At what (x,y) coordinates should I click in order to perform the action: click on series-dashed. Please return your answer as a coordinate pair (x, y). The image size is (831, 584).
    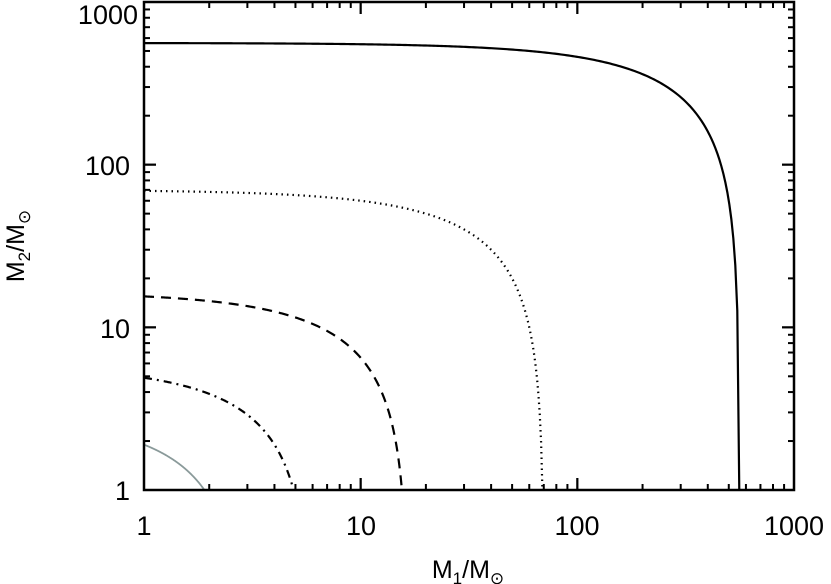
    Looking at the image, I should click on (273, 393).